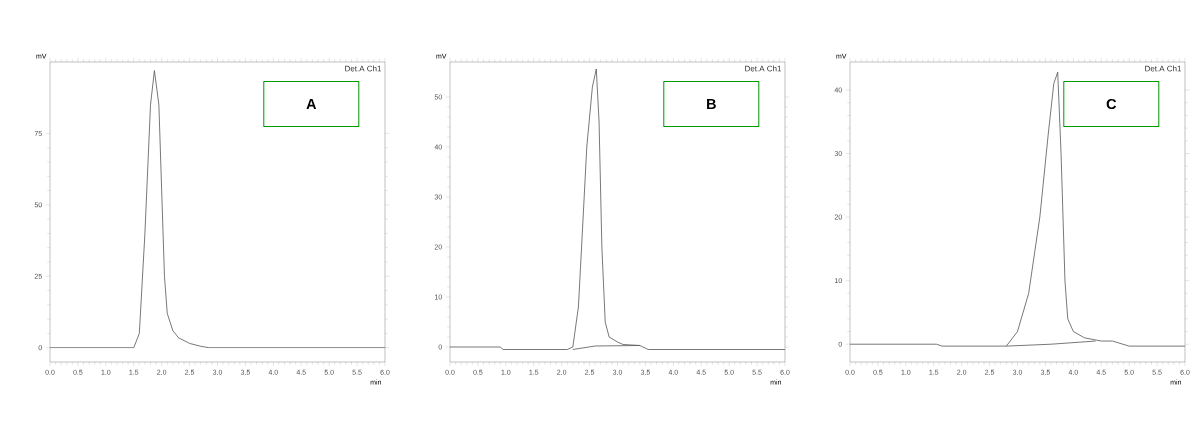  I want to click on text: C, so click(1111, 104).